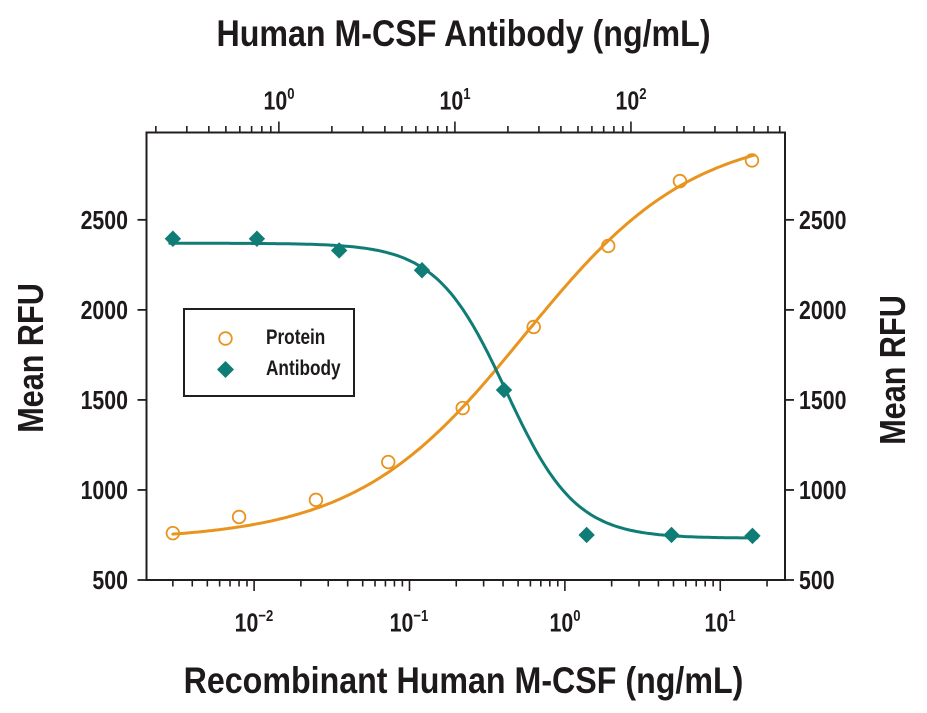 The image size is (927, 713). Describe the element at coordinates (823, 309) in the screenshot. I see `y-tick-label-right: 2000` at that location.